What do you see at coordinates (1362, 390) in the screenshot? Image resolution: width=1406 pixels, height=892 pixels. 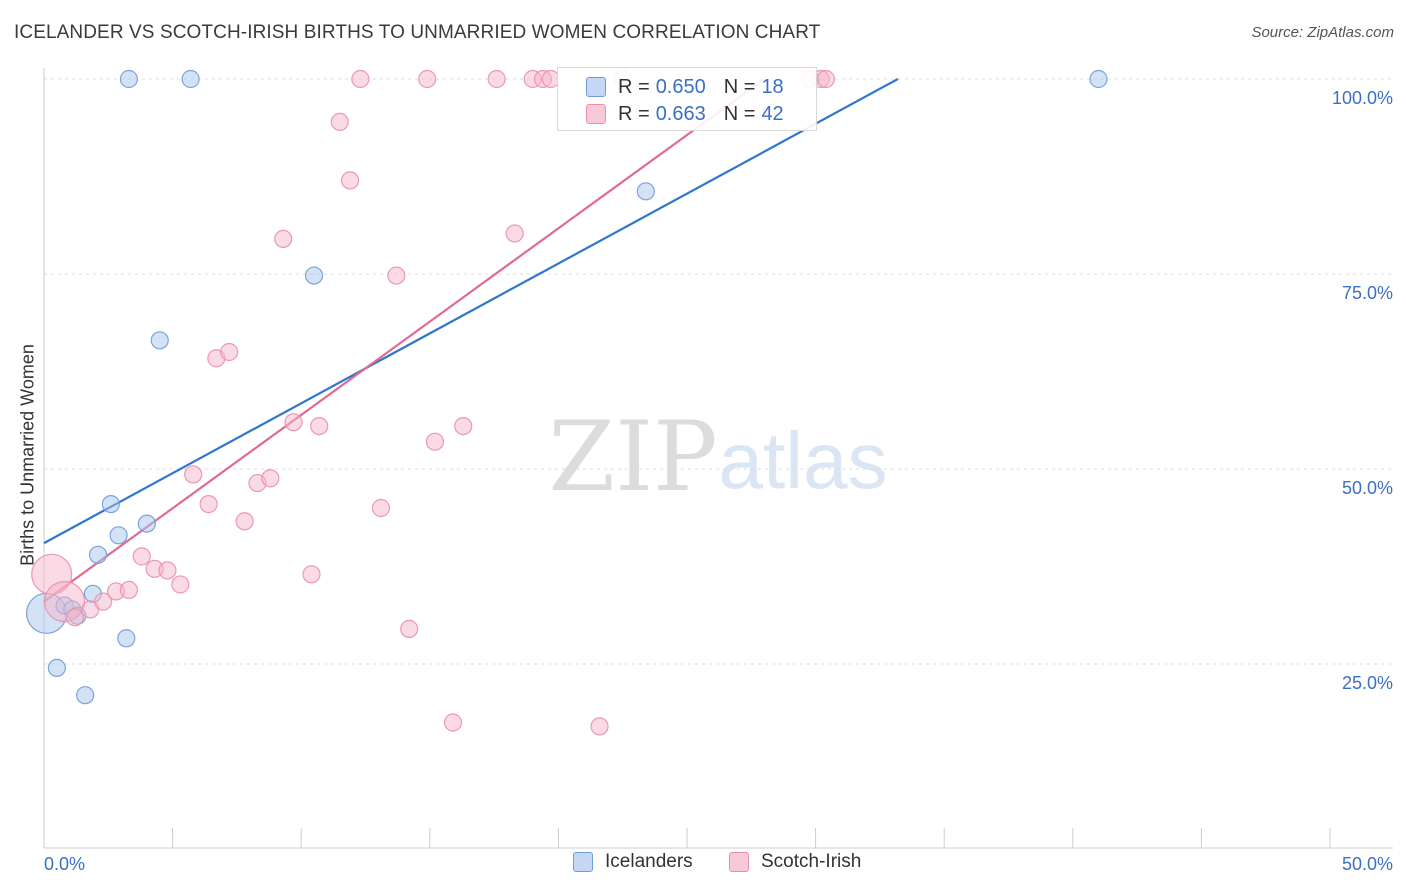 I see `y-tick-labels: 25.0% 50.0% 75.0% 100.0%` at bounding box center [1362, 390].